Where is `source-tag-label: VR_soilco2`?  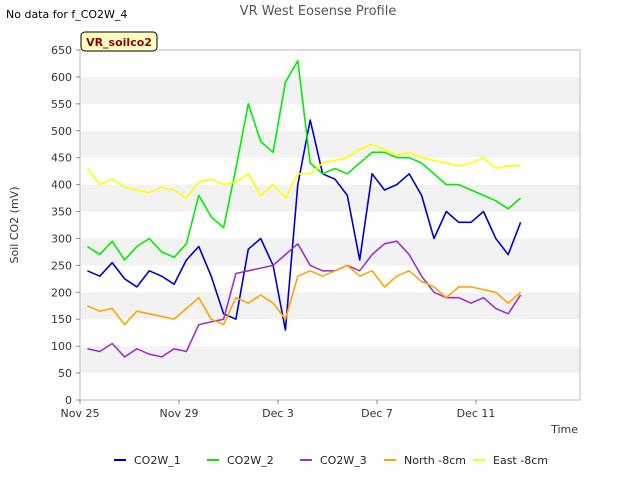
source-tag-label: VR_soilco2 is located at coordinates (119, 42).